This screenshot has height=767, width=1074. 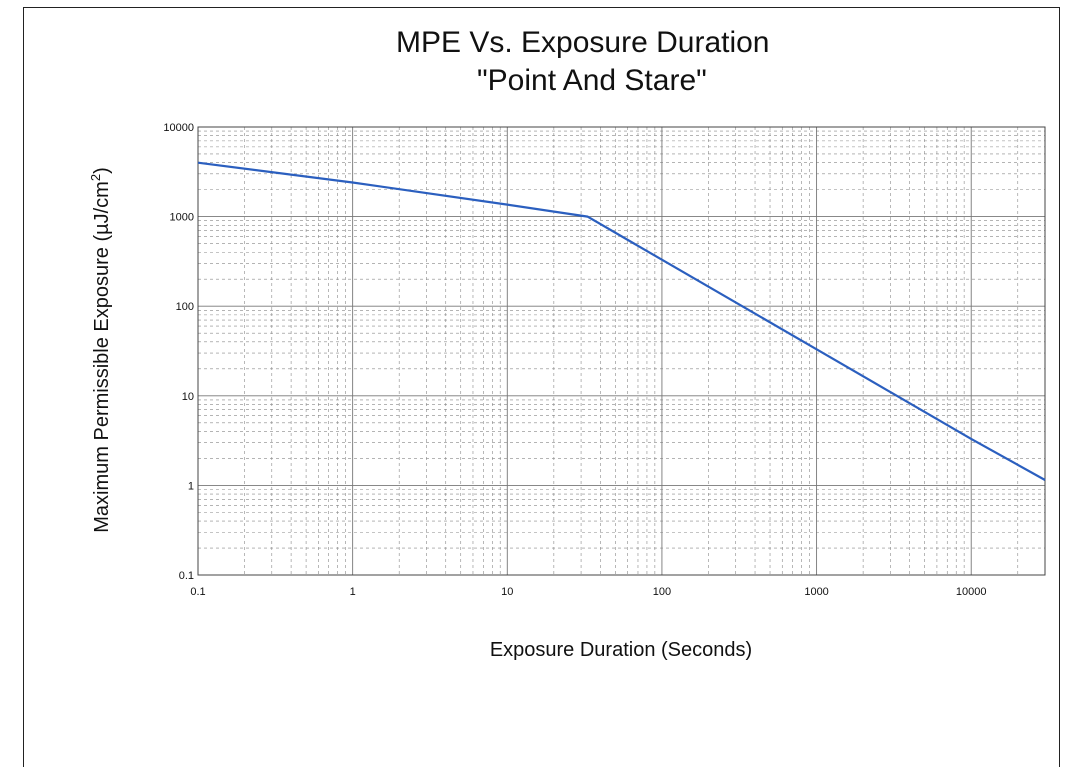 I want to click on x-tick-label: 100, so click(x=662, y=592).